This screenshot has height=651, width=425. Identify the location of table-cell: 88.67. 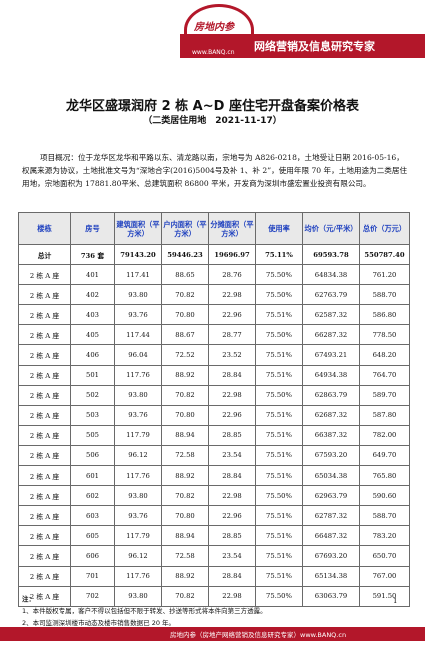
(185, 335).